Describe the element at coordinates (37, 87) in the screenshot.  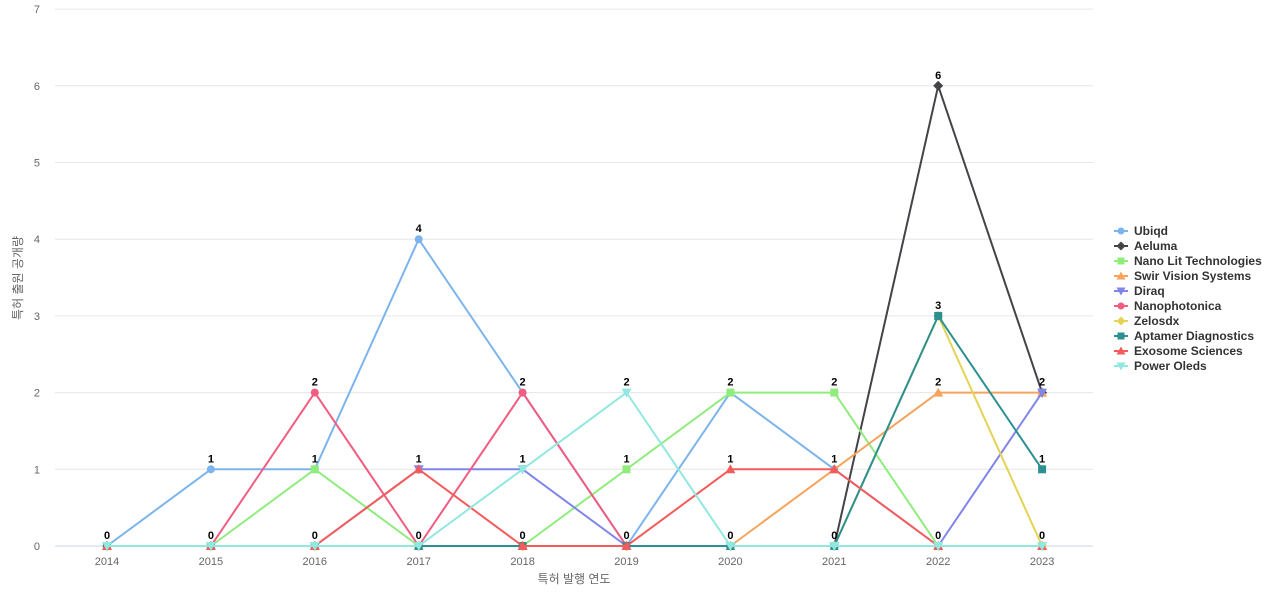
I see `y-tick-label: 6` at that location.